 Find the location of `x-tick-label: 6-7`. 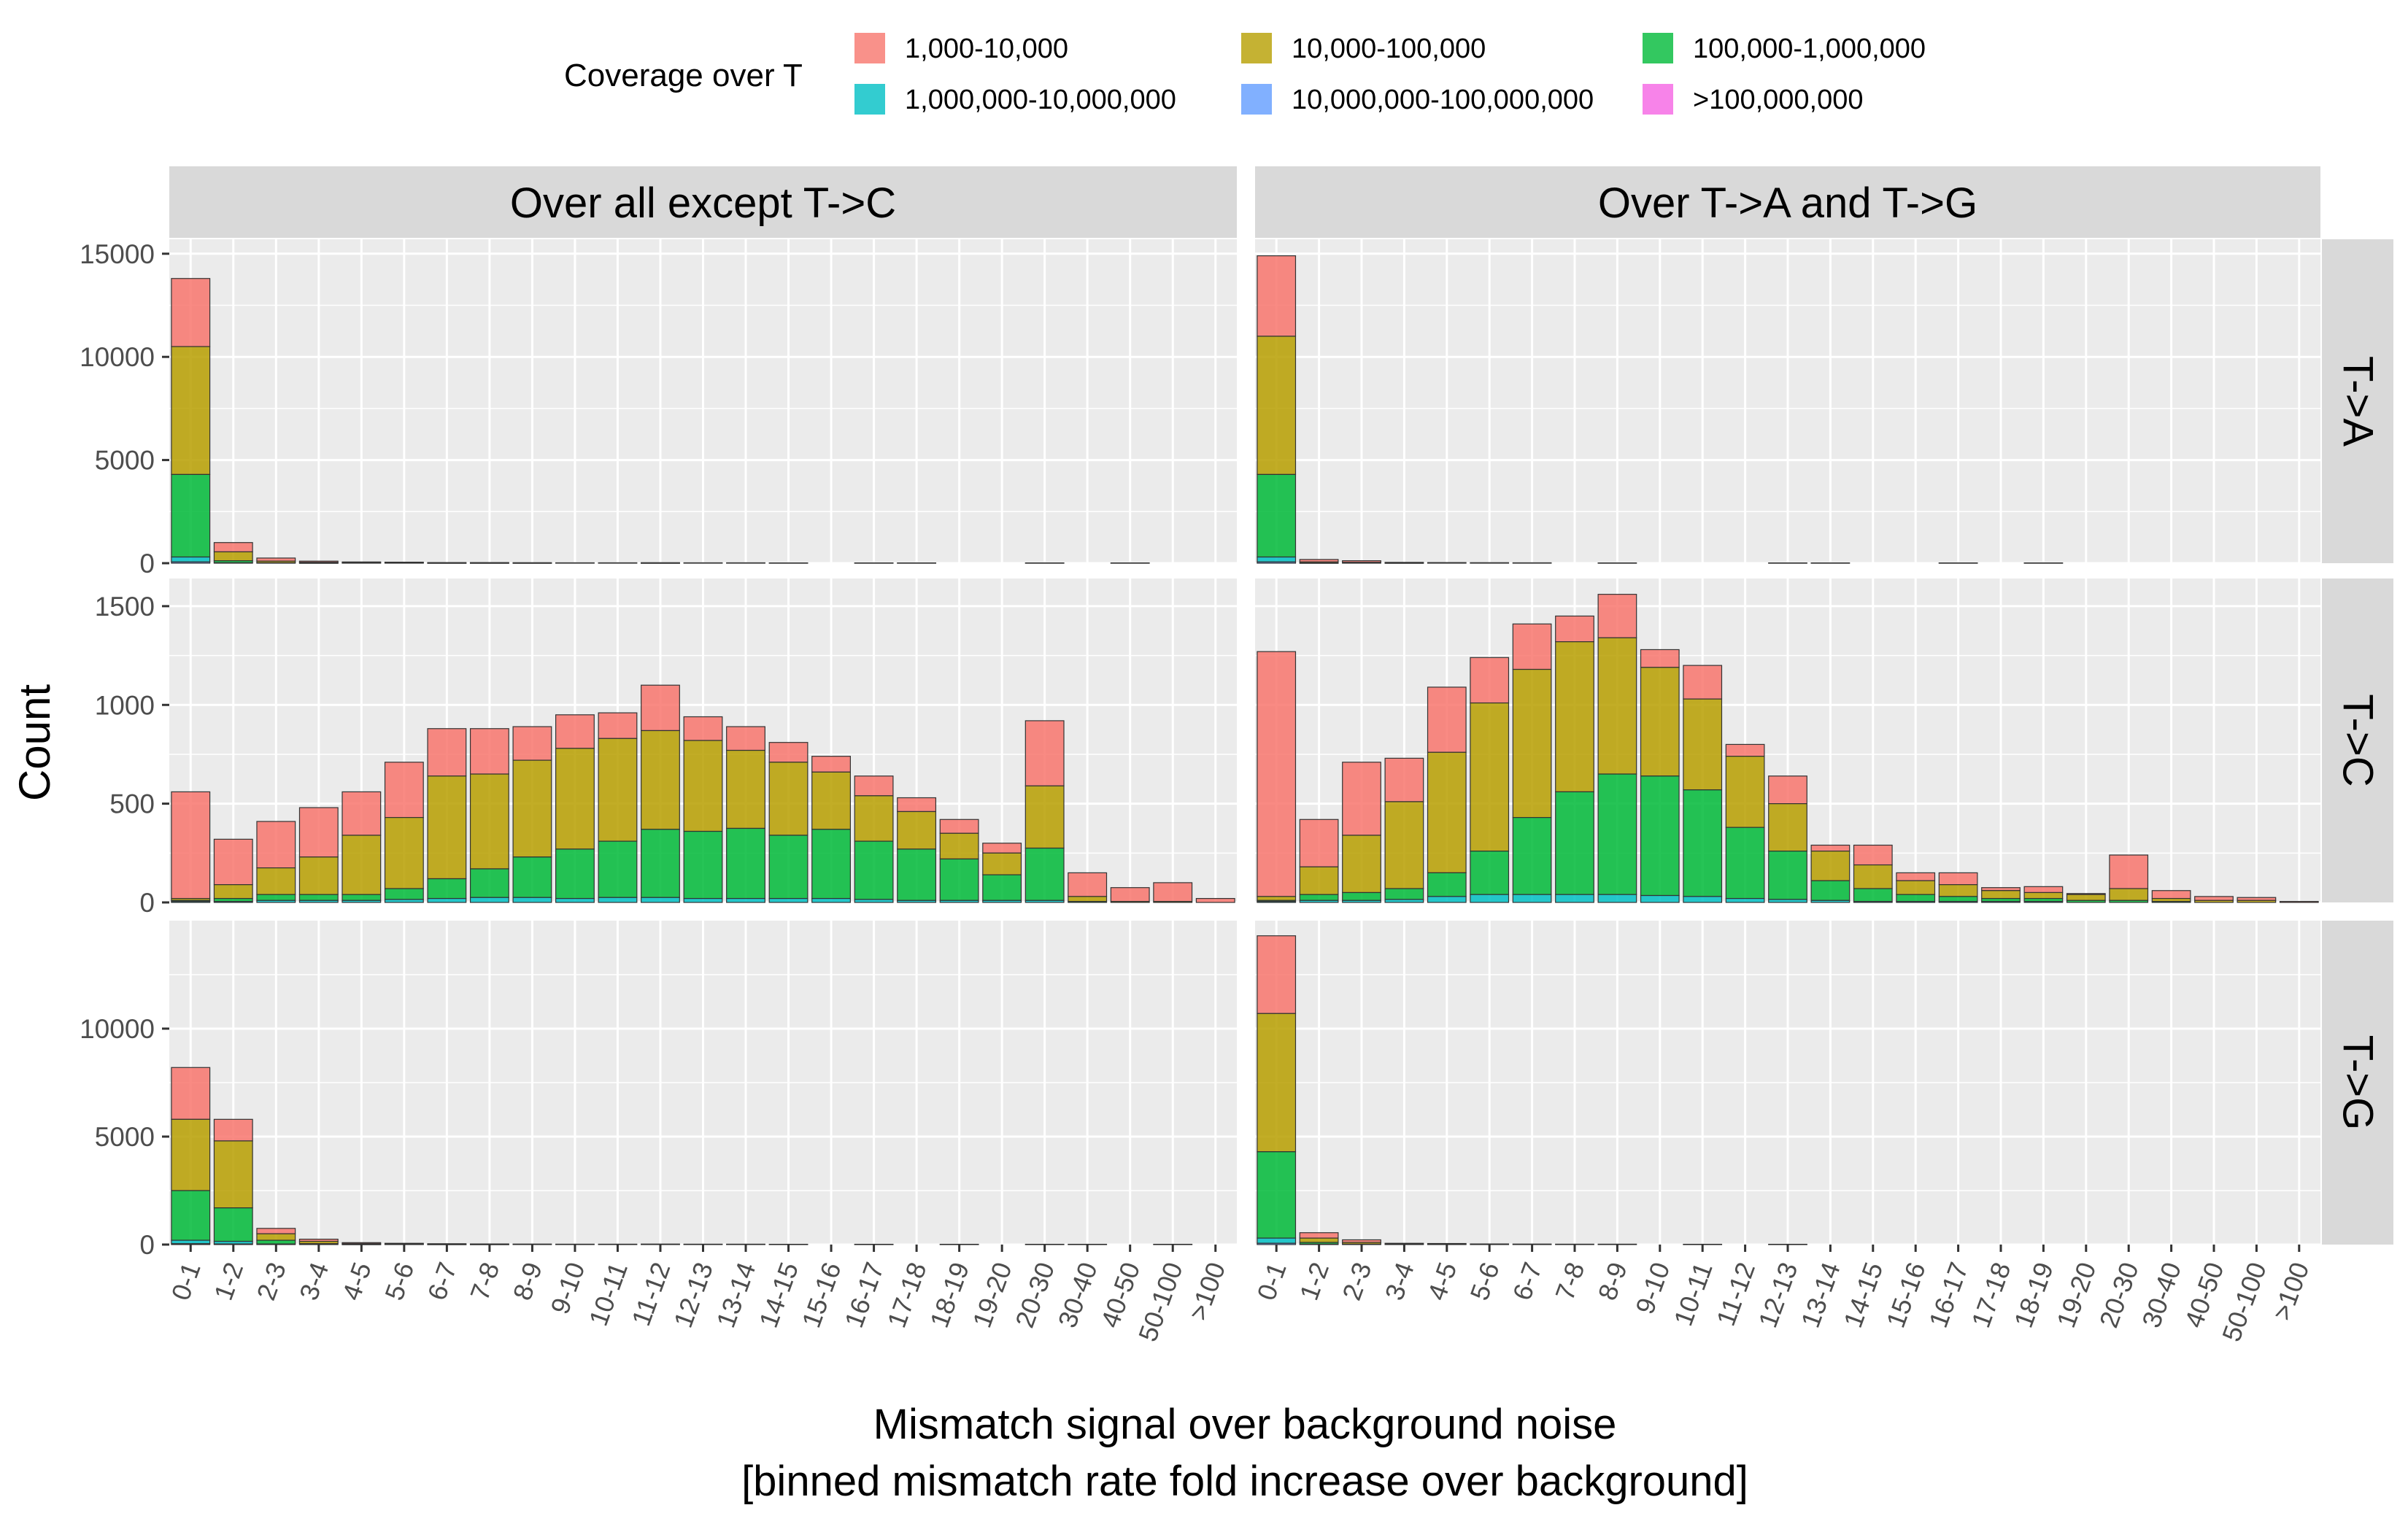

x-tick-label: 6-7 is located at coordinates (442, 1281).